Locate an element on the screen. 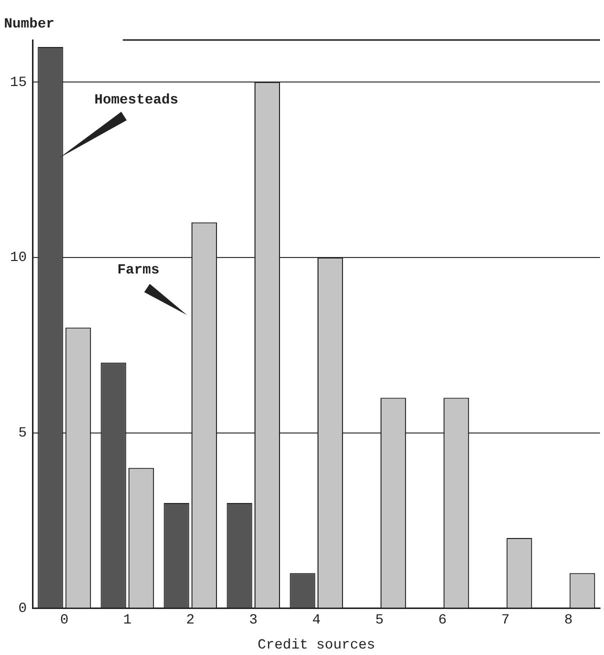 The width and height of the screenshot is (604, 655). text: Homesteads is located at coordinates (136, 100).